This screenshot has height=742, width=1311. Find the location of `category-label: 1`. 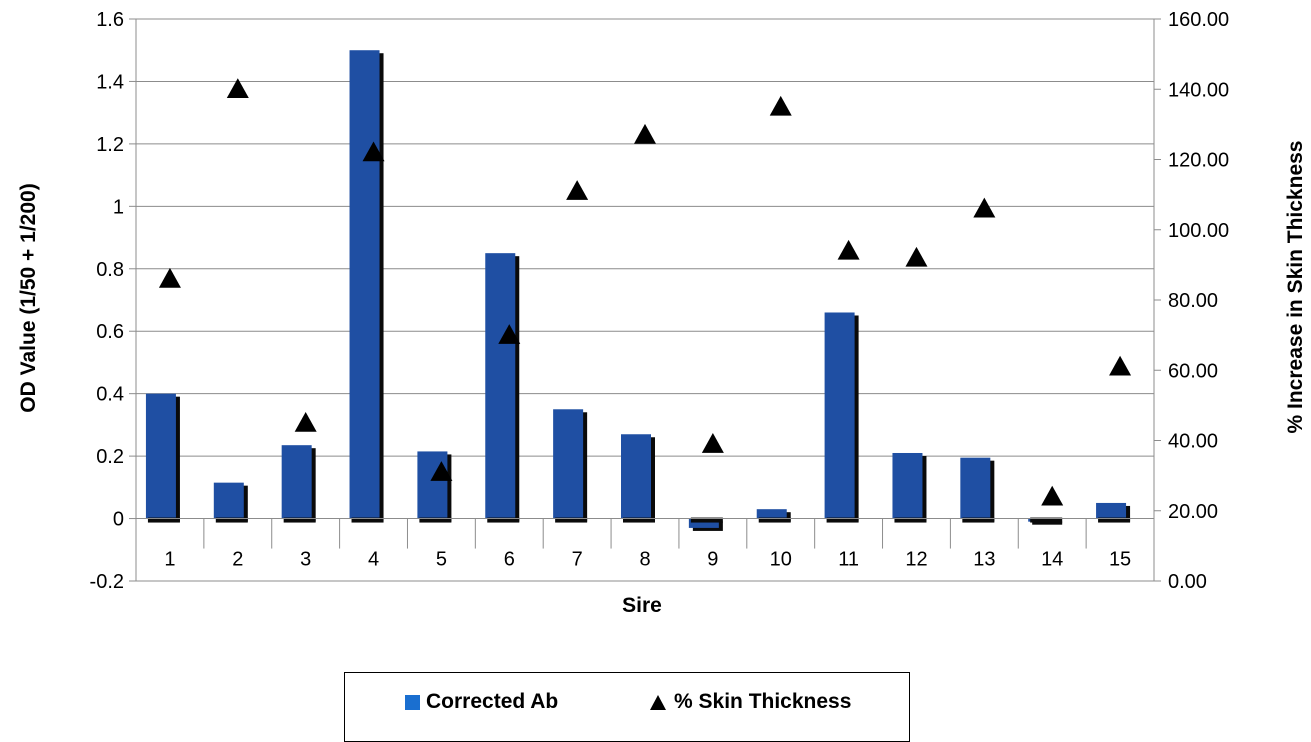

category-label: 1 is located at coordinates (169, 560).